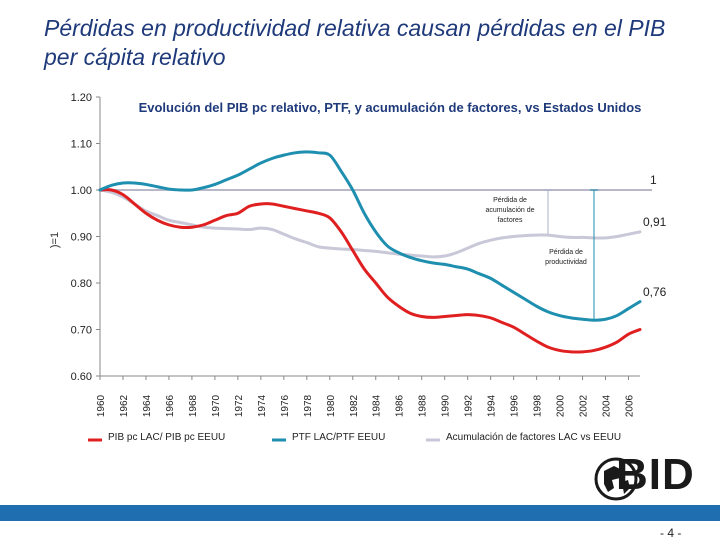  Describe the element at coordinates (166, 437) in the screenshot. I see `legend-label-0: PIB pc LAC/ PIB pc EEUU` at that location.